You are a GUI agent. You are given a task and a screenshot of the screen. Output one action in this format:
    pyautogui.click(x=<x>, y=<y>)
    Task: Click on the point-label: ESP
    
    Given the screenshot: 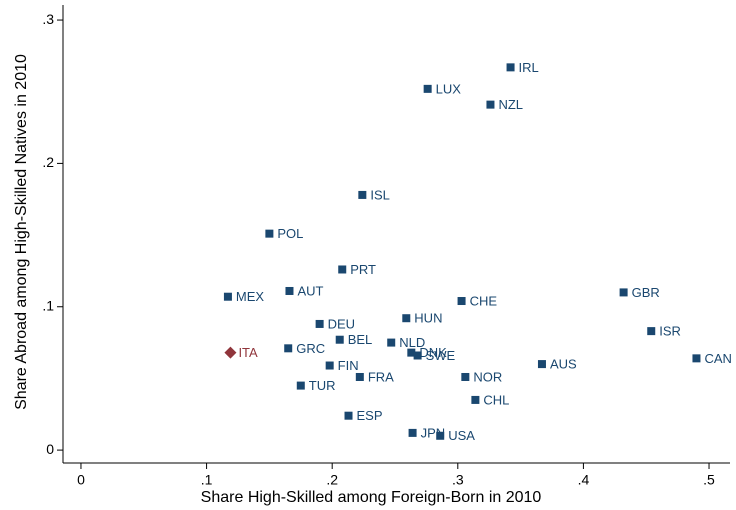 What is the action you would take?
    pyautogui.click(x=370, y=415)
    